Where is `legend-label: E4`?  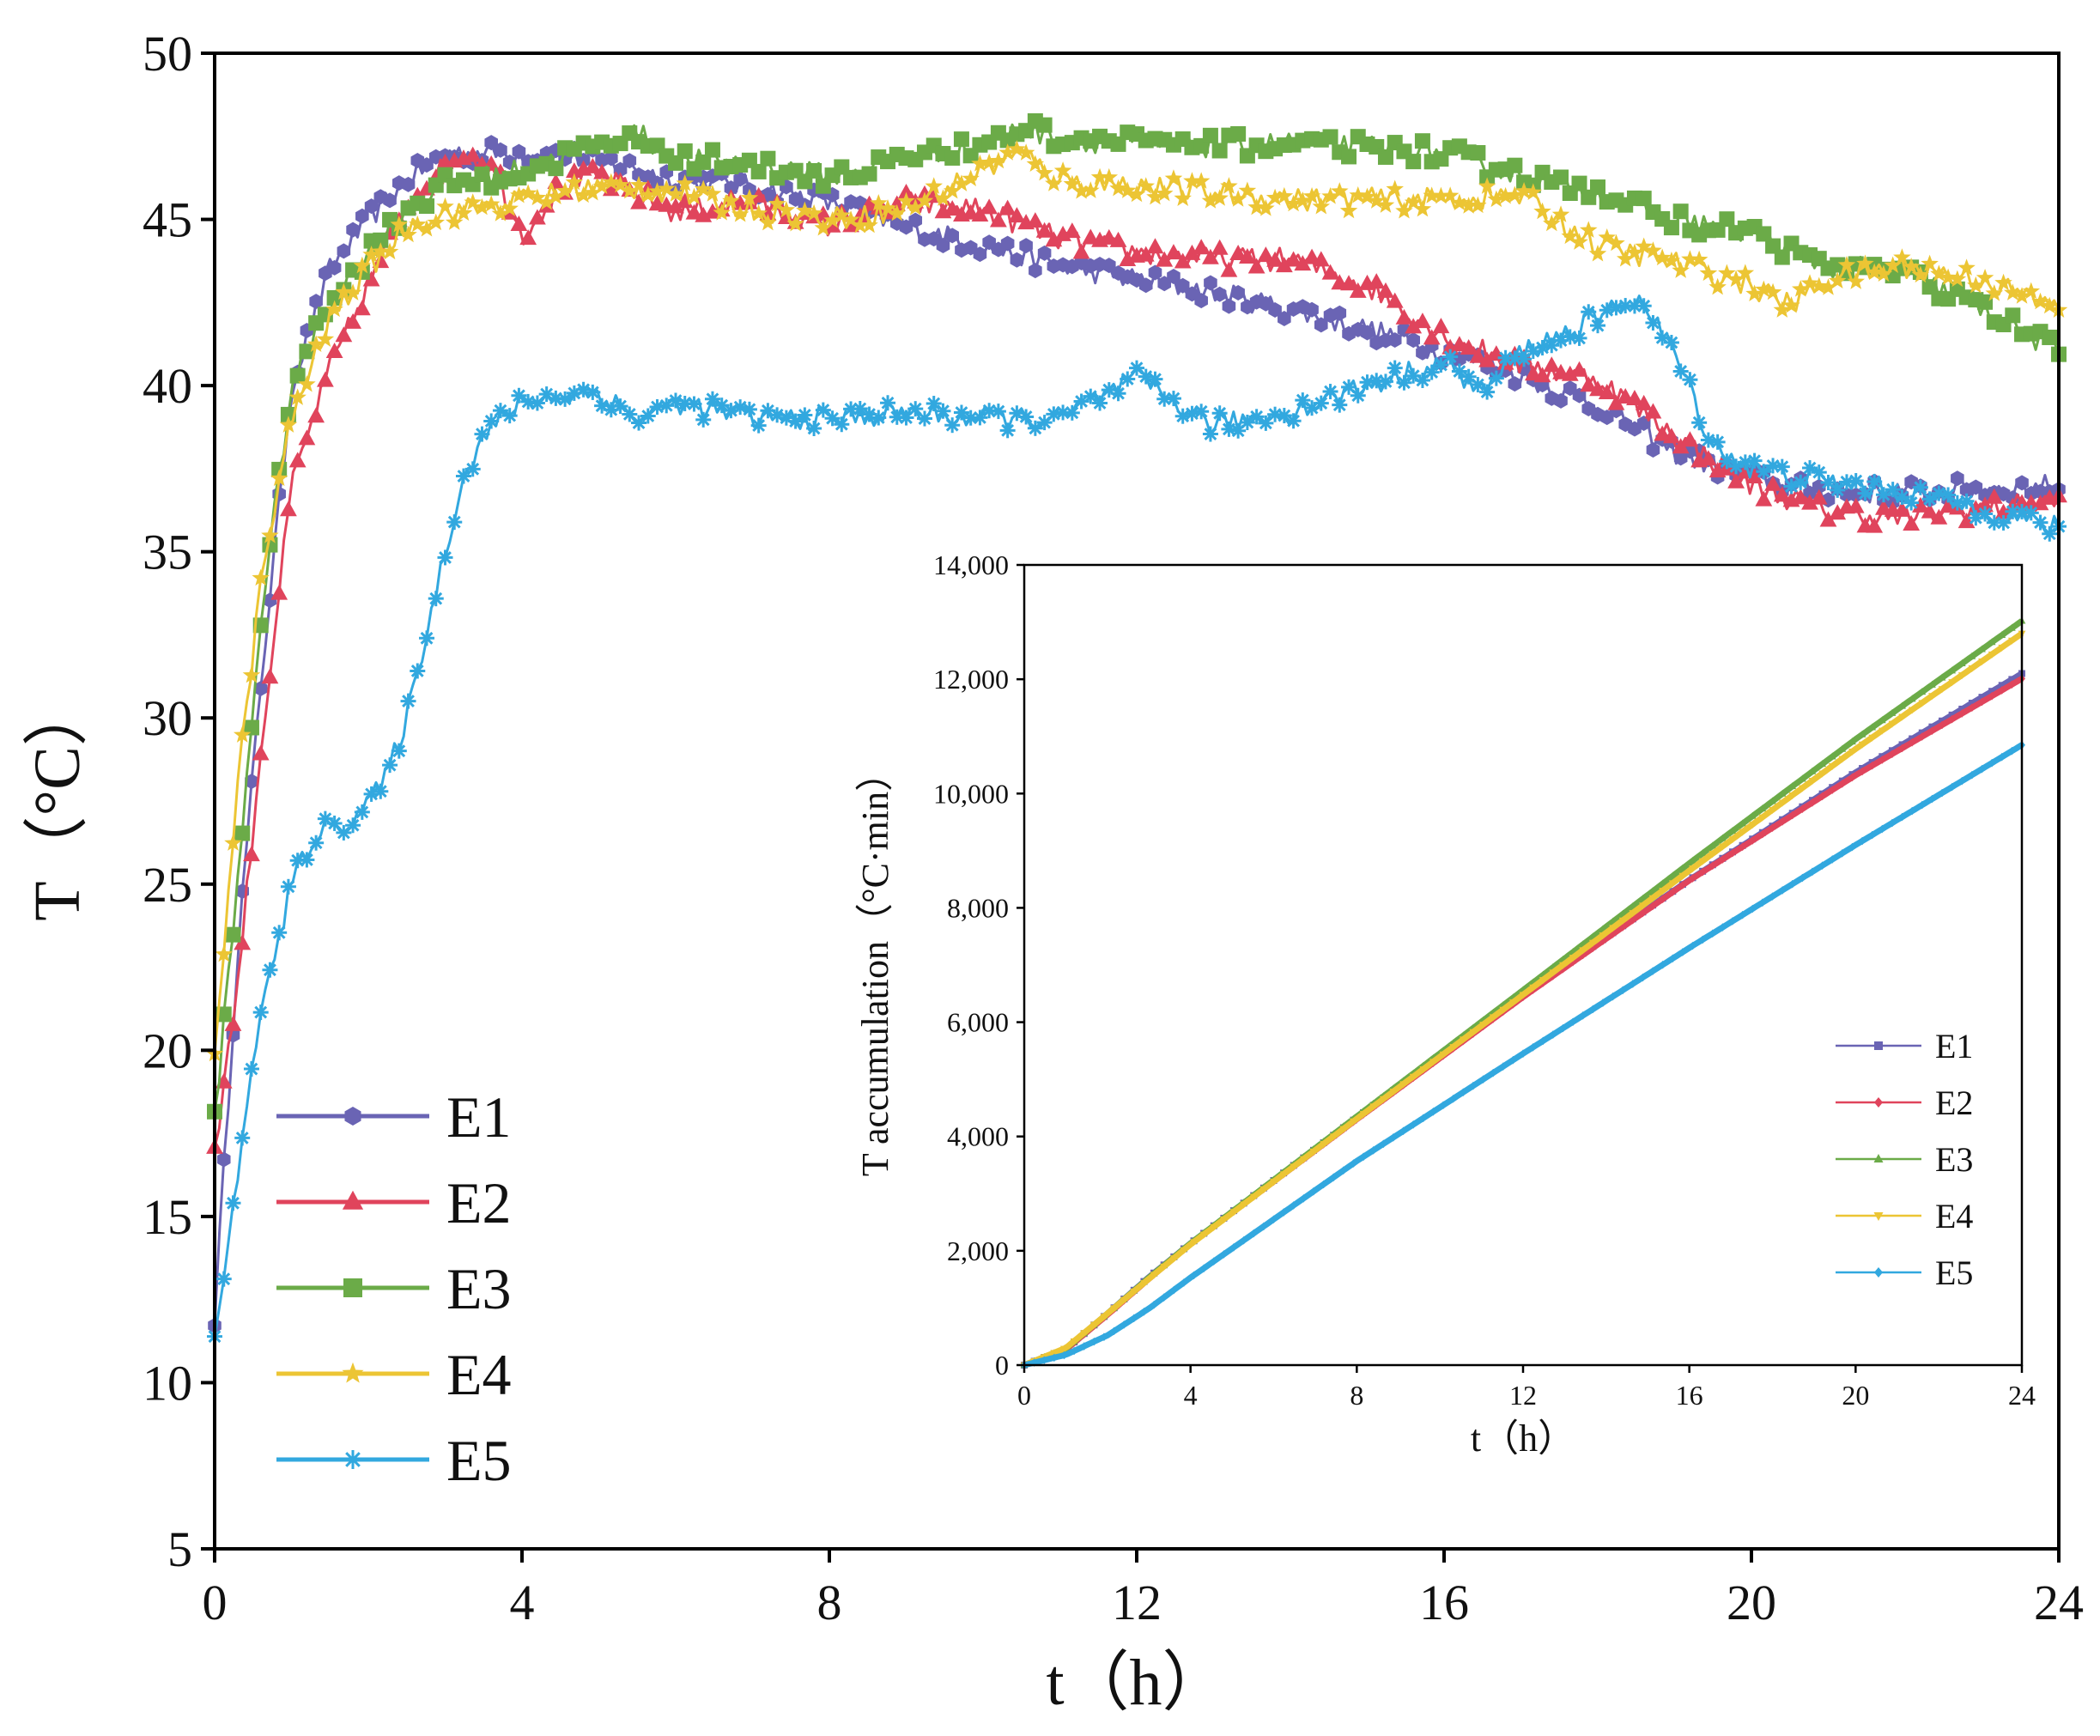
legend-label: E4 is located at coordinates (479, 1374).